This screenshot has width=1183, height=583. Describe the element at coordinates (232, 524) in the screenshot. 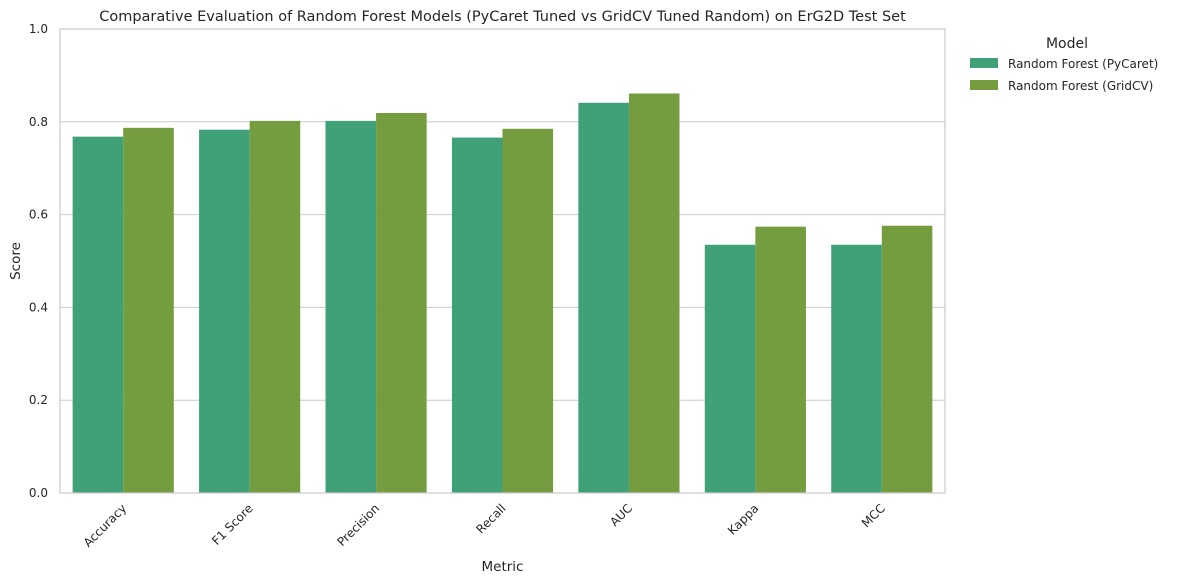

I see `x-tick-label: F1 Score` at that location.